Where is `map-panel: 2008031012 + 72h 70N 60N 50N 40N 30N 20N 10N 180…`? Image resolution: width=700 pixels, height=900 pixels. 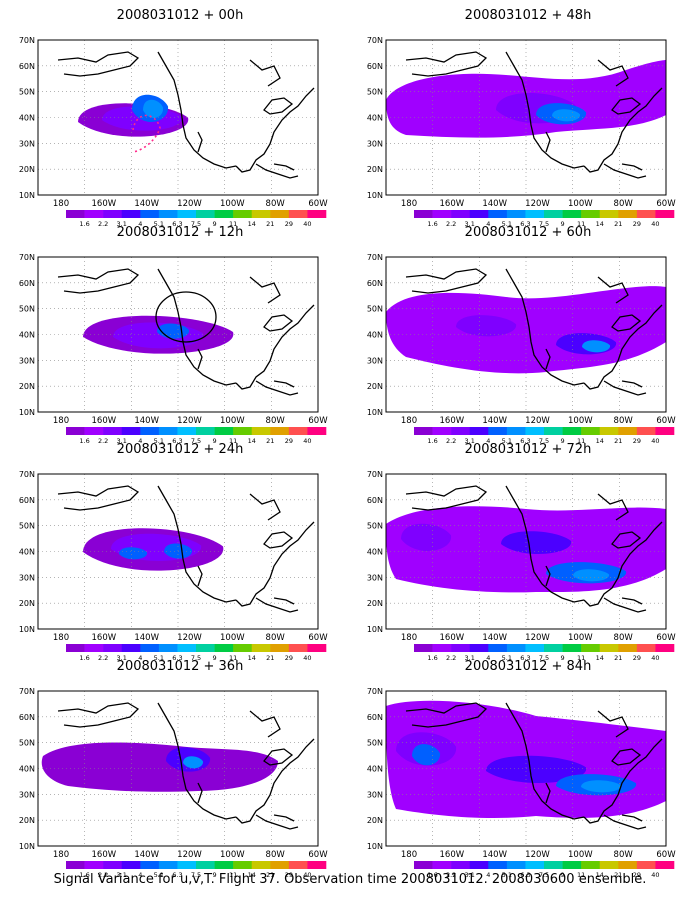
map-panel: 2008031012 + 72h 70N 60N 50N 40N 30N 20N 10N 180… is located at coordinates (528, 552).